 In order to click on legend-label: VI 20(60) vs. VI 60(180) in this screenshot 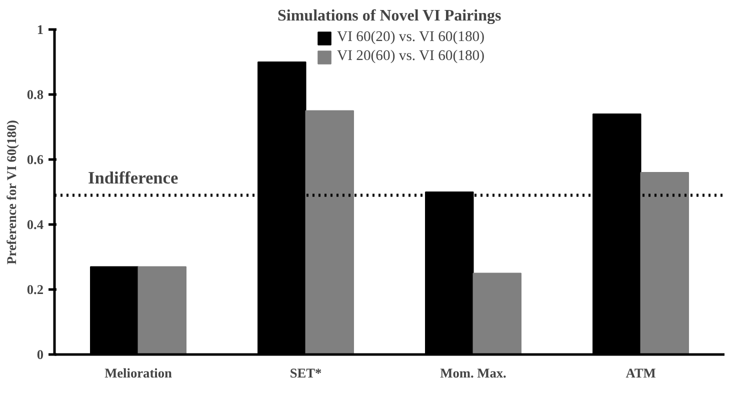, I will do `click(410, 56)`.